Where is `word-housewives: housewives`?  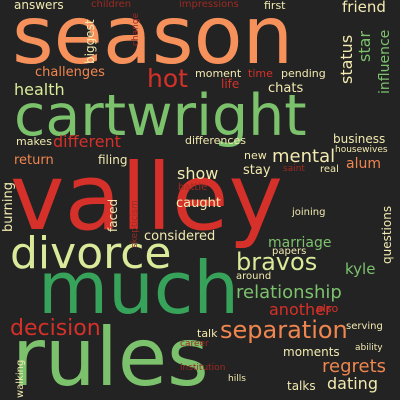 word-housewives: housewives is located at coordinates (361, 150).